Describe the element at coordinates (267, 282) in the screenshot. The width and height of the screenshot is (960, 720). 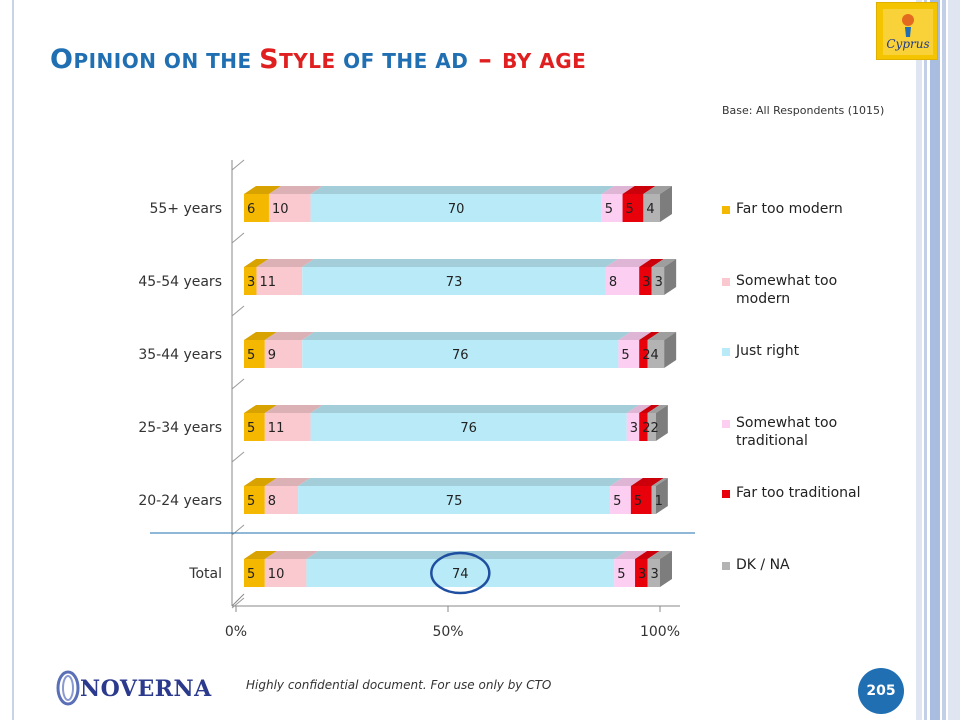
I see `data-label: 11` at that location.